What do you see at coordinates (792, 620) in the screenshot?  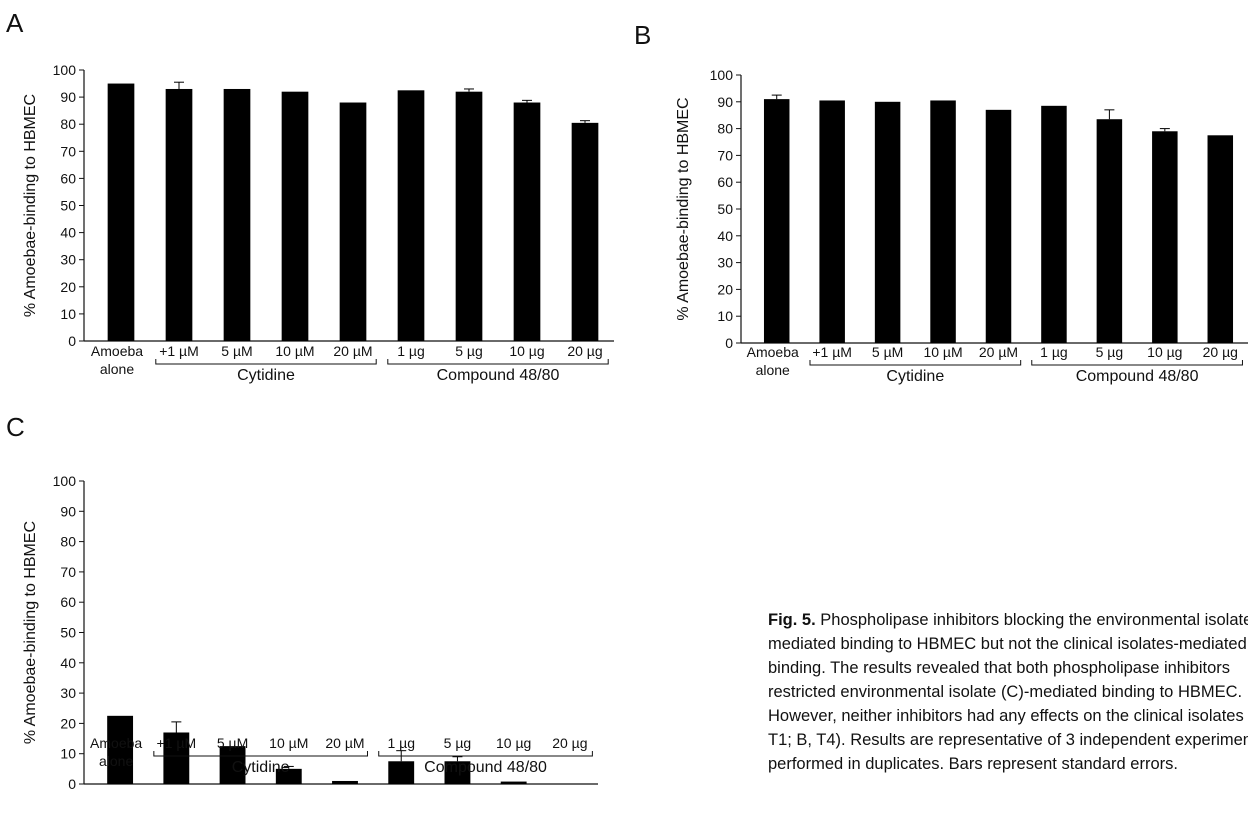 I see `caption-label: Fig. 5.` at bounding box center [792, 620].